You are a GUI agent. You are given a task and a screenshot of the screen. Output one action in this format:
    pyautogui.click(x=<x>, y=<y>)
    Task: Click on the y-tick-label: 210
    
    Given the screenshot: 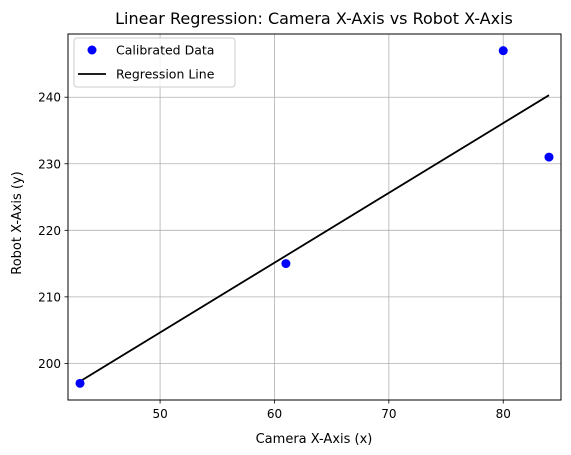 What is the action you would take?
    pyautogui.click(x=49, y=297)
    